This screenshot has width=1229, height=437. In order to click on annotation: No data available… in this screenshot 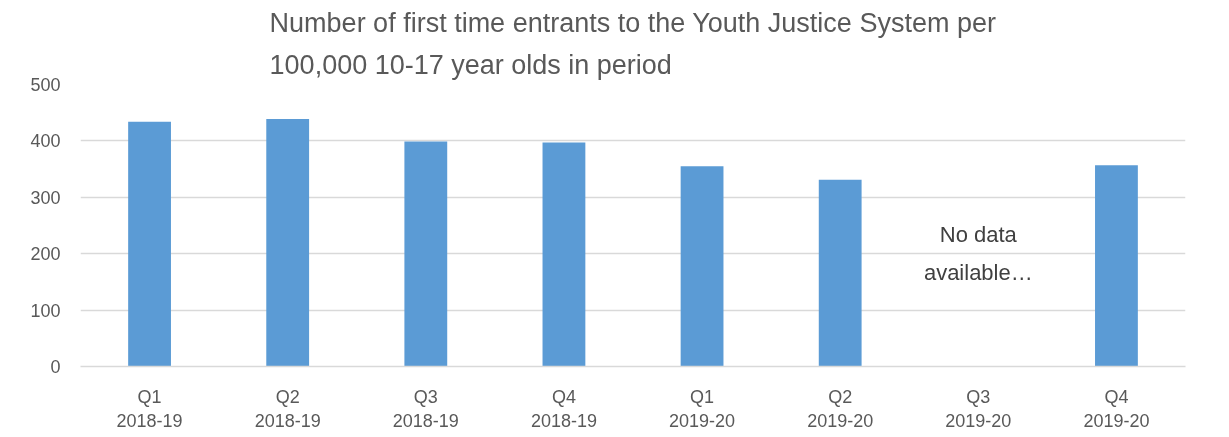, I will do `click(978, 254)`.